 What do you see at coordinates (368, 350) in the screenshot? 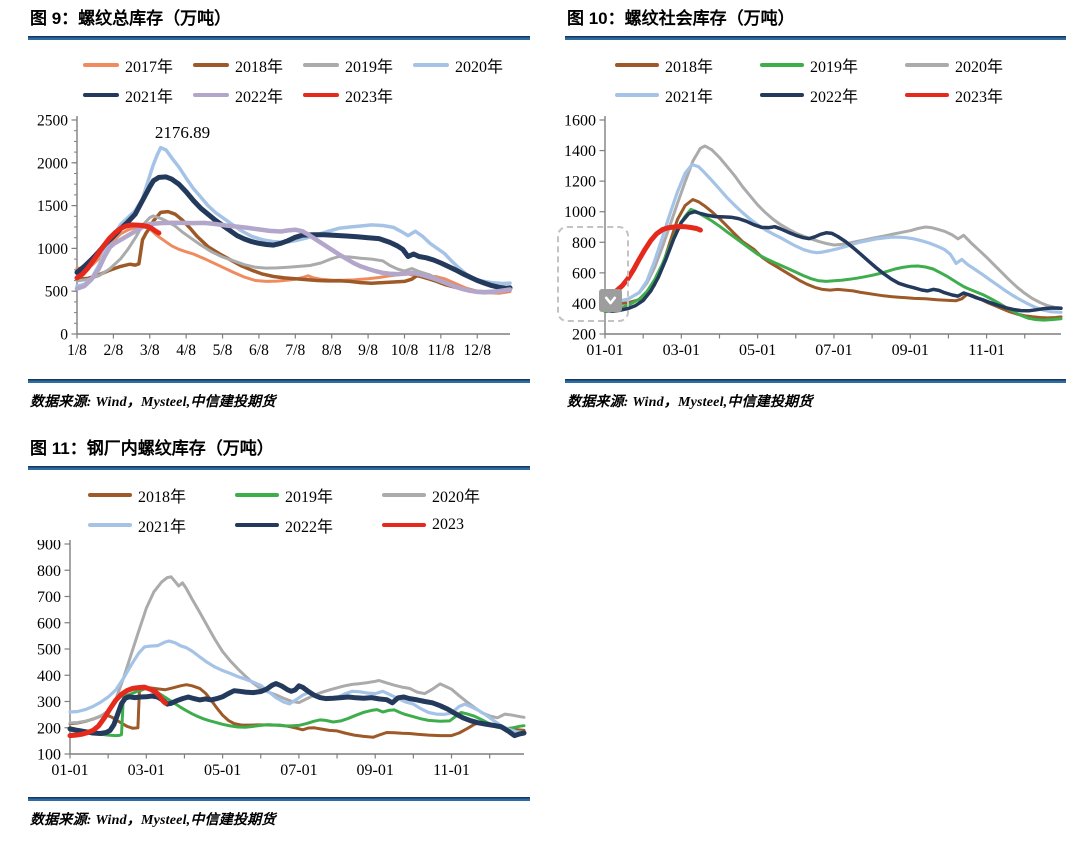
I see `svg-text: 9/8` at bounding box center [368, 350].